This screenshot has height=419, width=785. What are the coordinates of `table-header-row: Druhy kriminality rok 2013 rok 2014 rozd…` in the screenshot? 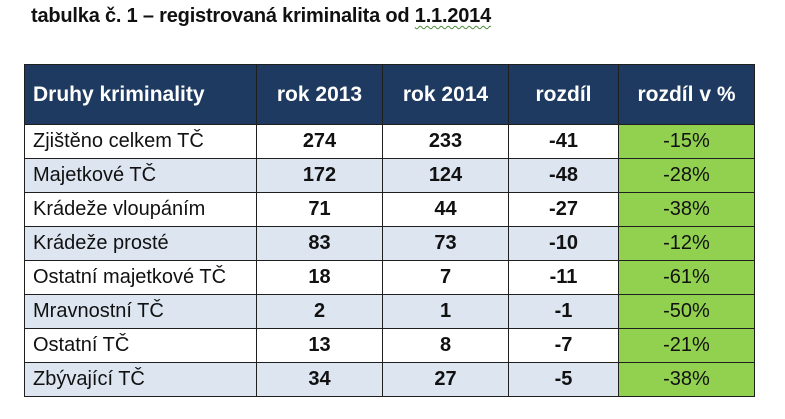 It's located at (389, 94).